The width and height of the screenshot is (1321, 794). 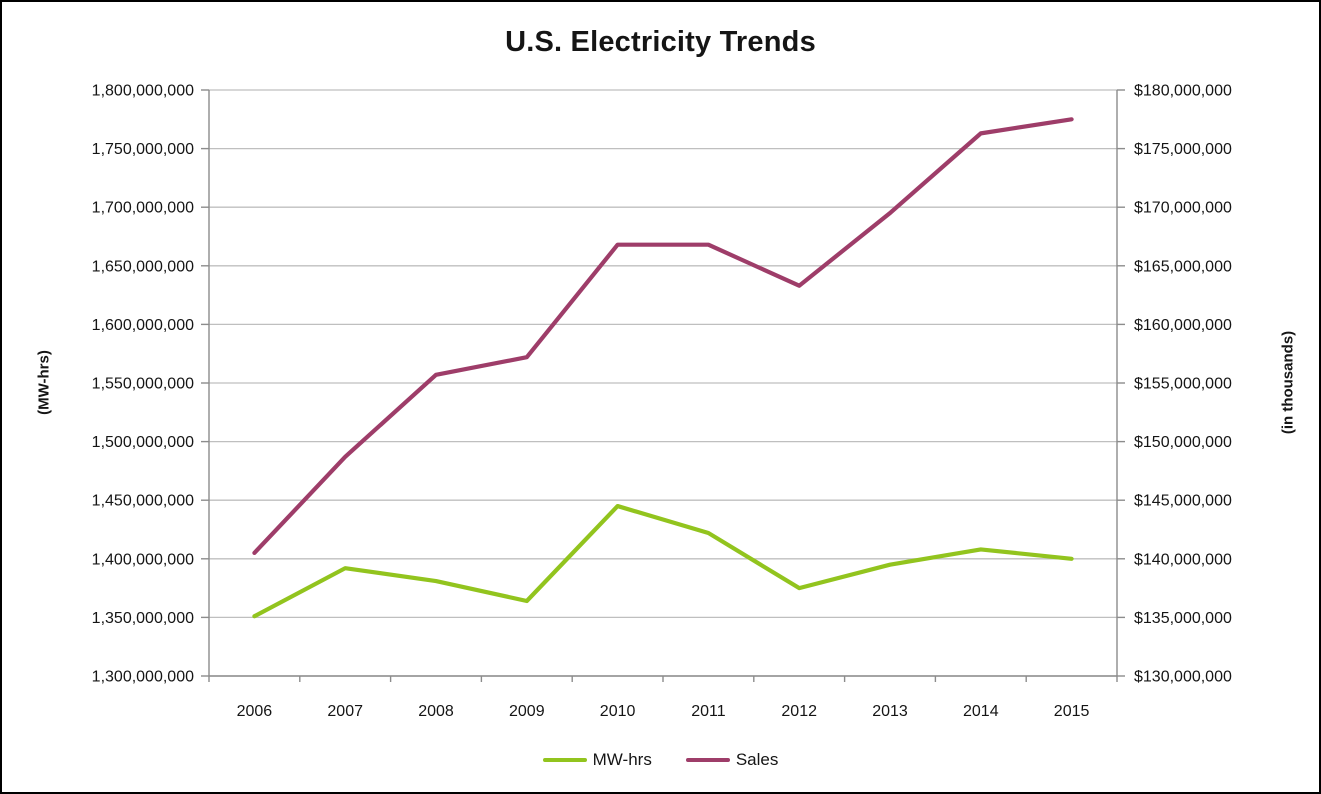 What do you see at coordinates (799, 711) in the screenshot?
I see `x-axis-tick-label: 2012` at bounding box center [799, 711].